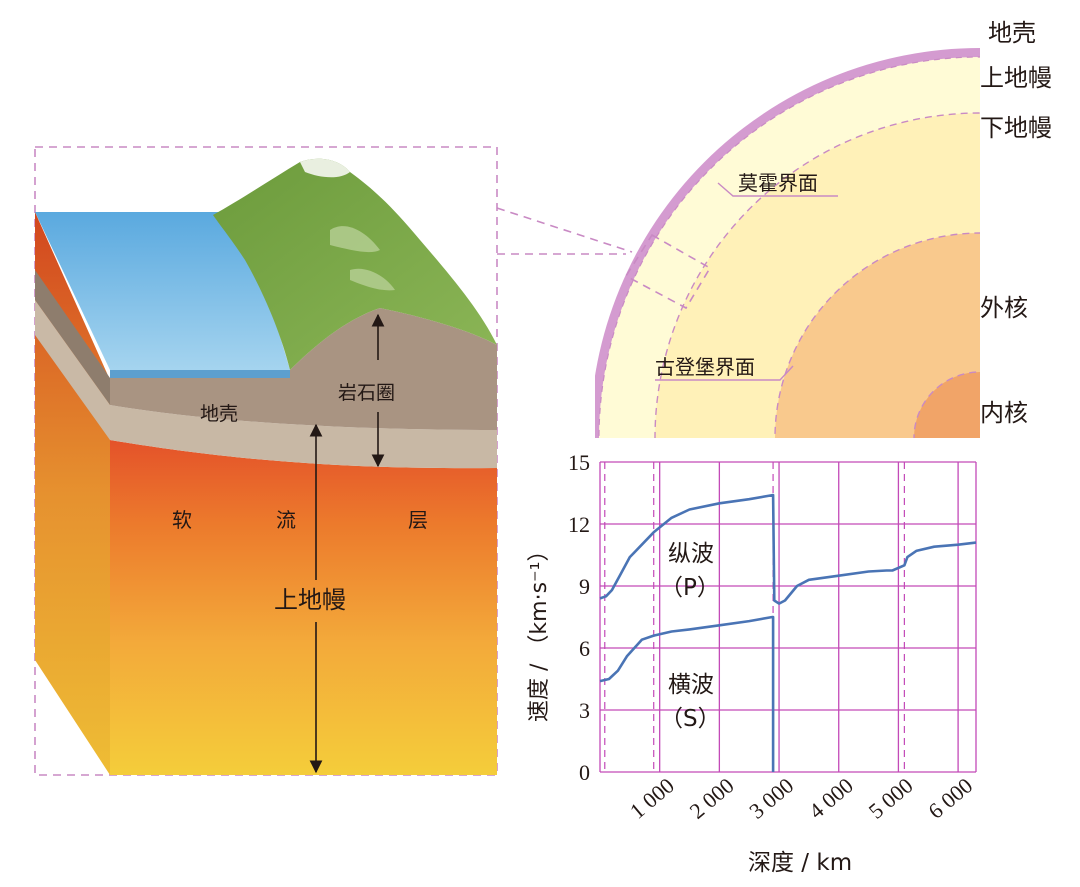 The width and height of the screenshot is (1080, 887). I want to click on zoom-box, so click(668, 271).